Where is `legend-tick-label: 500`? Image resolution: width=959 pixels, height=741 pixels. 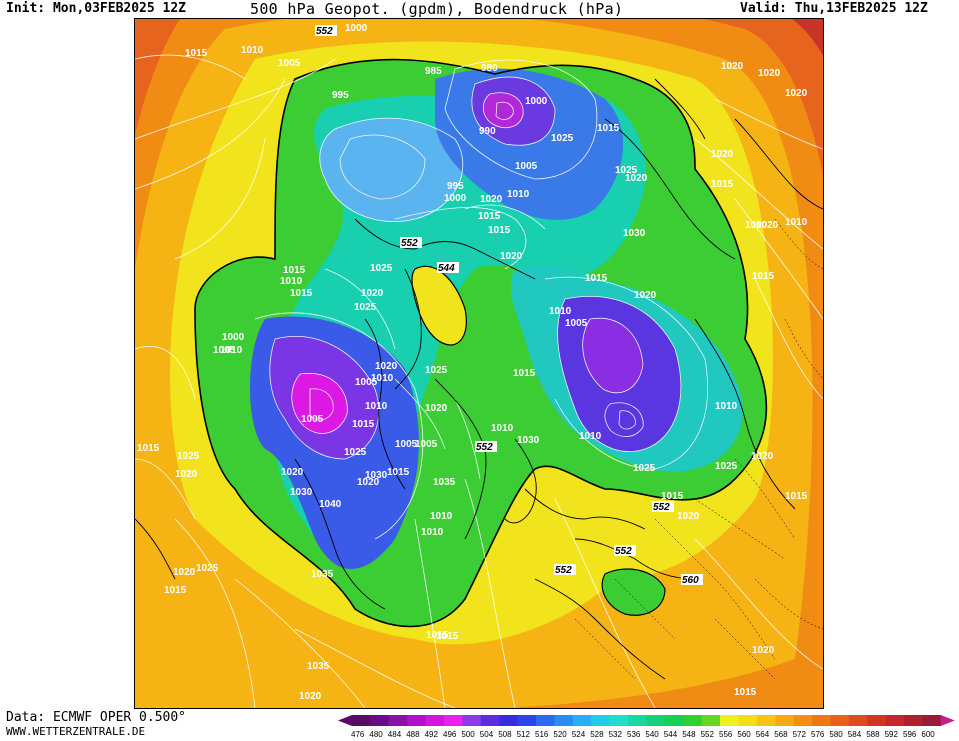 legend-tick-label: 500 is located at coordinates (468, 734).